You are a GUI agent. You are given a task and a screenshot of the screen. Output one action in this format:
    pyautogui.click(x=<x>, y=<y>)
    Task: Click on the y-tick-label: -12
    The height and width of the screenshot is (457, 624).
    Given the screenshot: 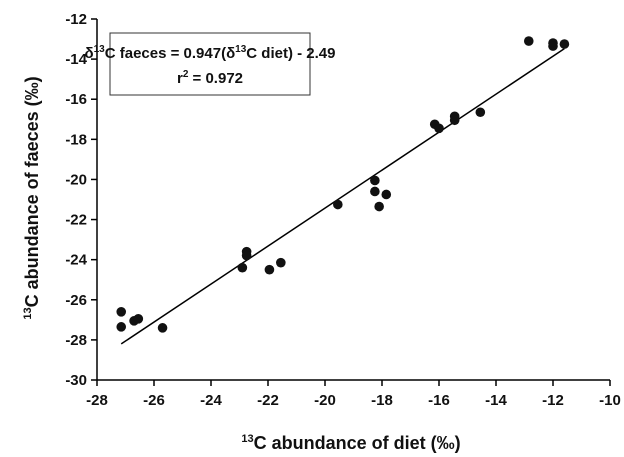 What is the action you would take?
    pyautogui.click(x=76, y=19)
    